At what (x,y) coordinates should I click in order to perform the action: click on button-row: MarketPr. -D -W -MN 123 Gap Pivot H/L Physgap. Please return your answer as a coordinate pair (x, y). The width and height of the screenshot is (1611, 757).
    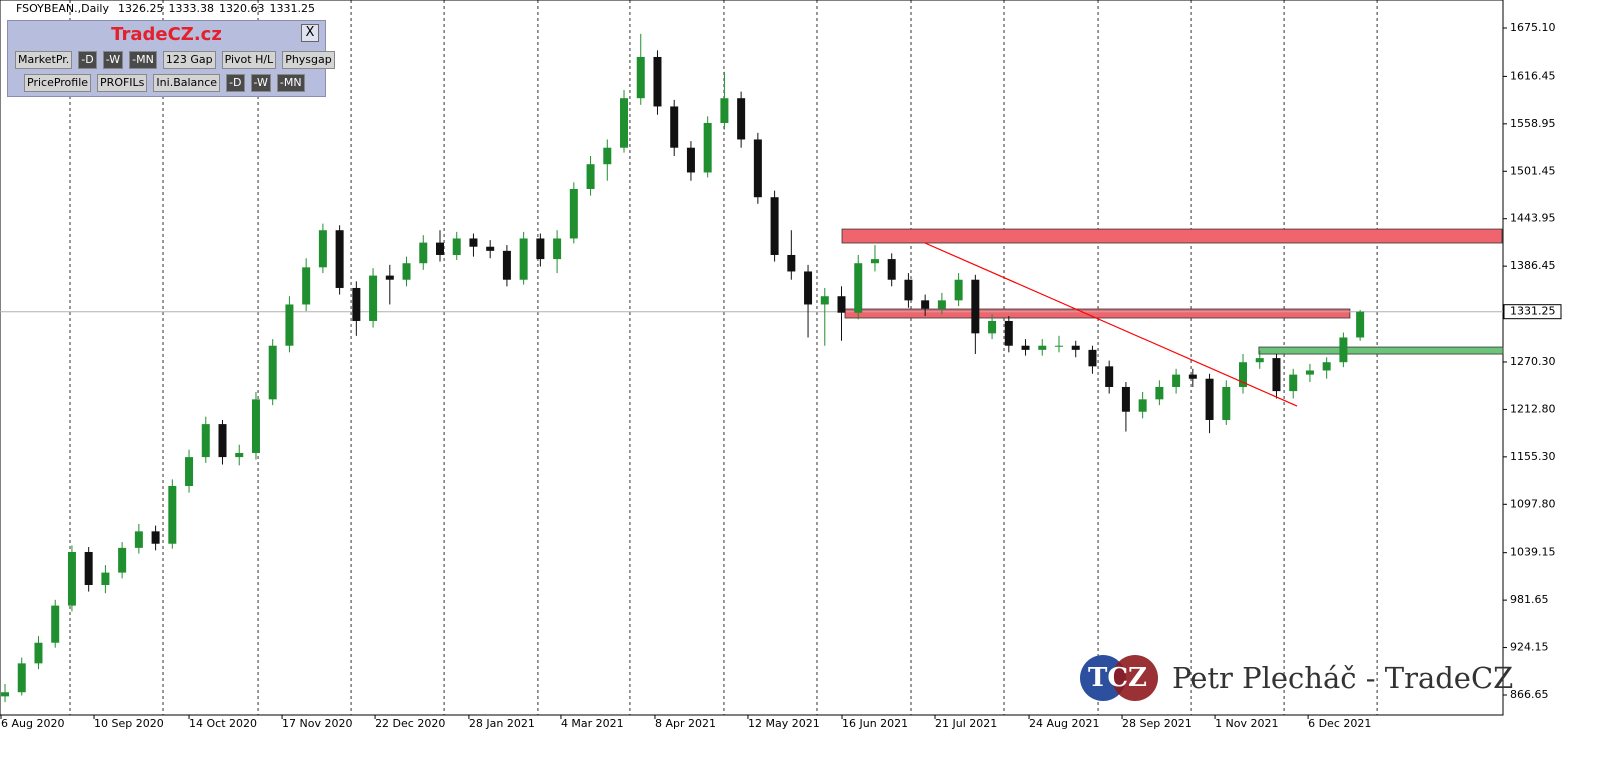
    Looking at the image, I should click on (175, 60).